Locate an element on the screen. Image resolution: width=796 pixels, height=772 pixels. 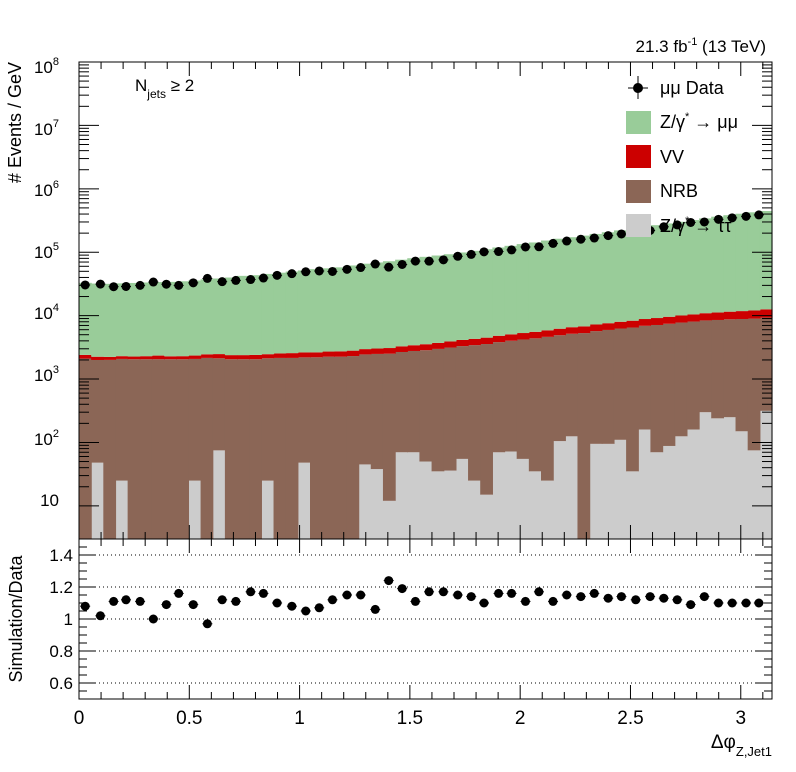
legend-vv-swatch is located at coordinates (638, 156).